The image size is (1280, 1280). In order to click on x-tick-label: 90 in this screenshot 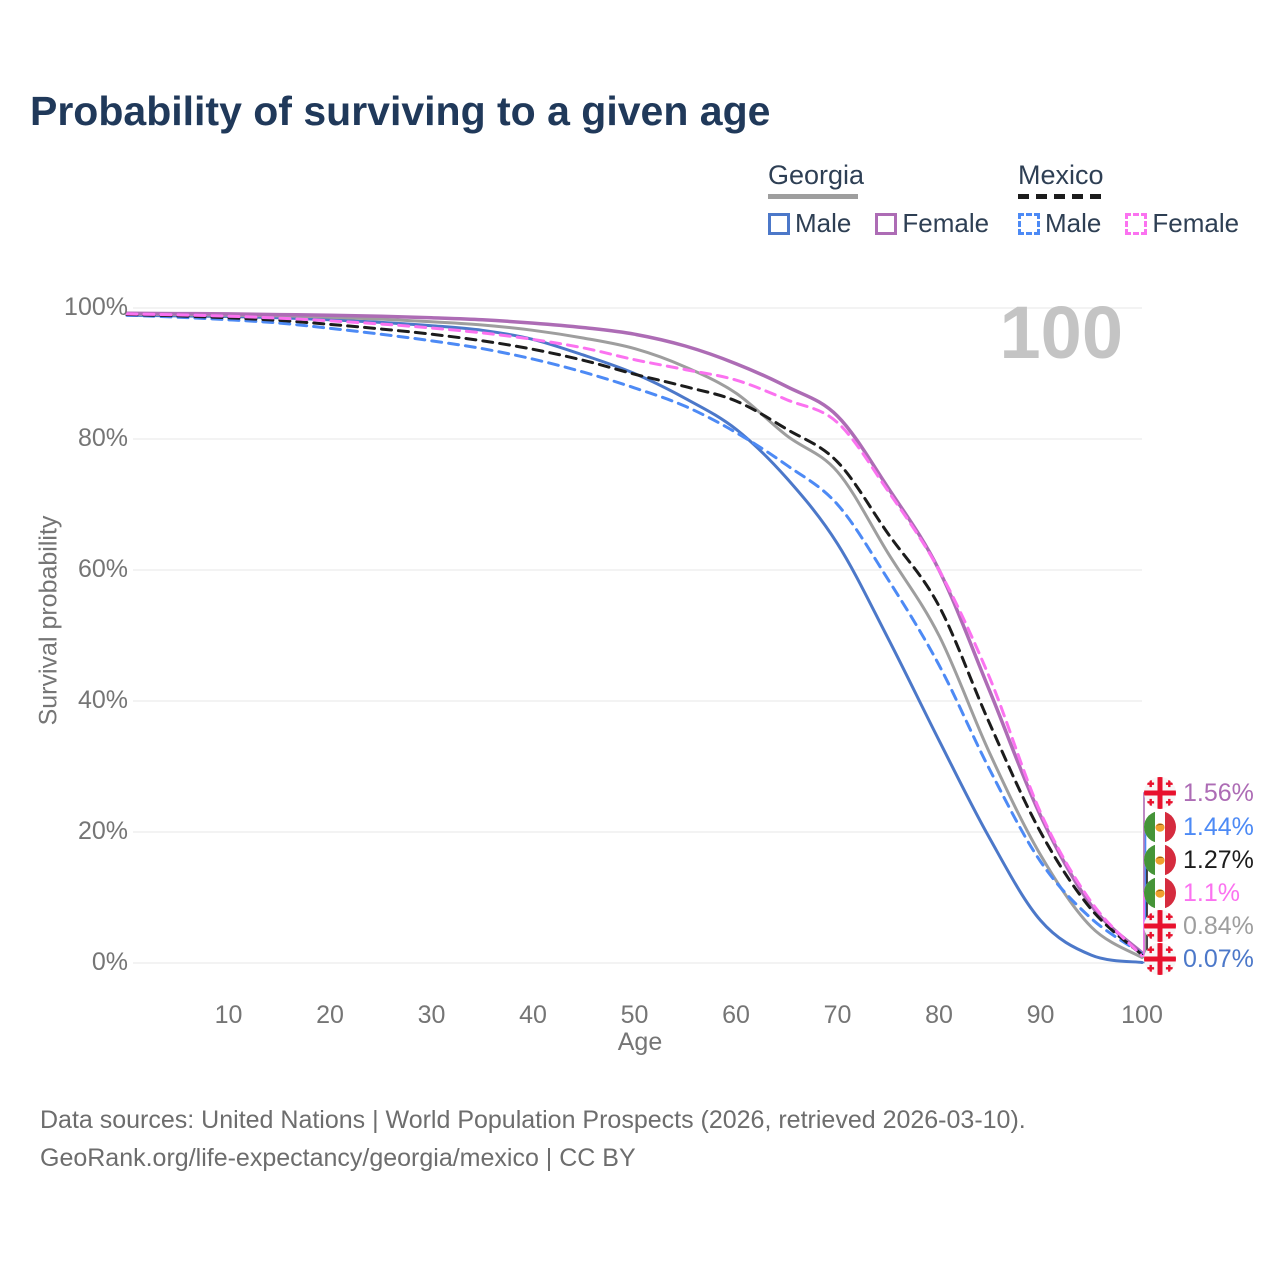, I will do `click(1040, 1015)`.